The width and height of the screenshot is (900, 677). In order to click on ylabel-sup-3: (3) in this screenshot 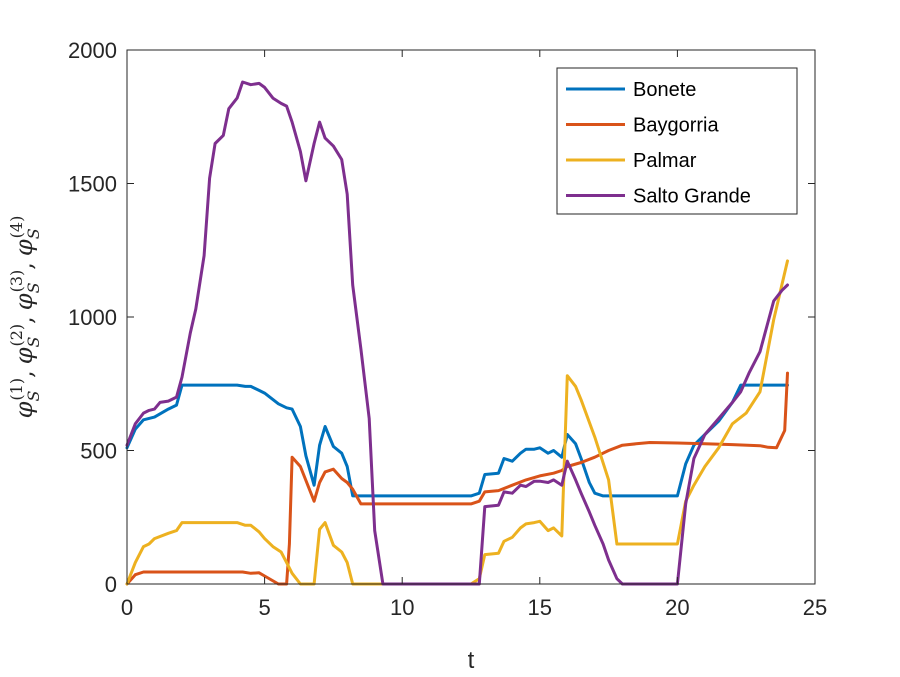, I will do `click(16, 281)`.